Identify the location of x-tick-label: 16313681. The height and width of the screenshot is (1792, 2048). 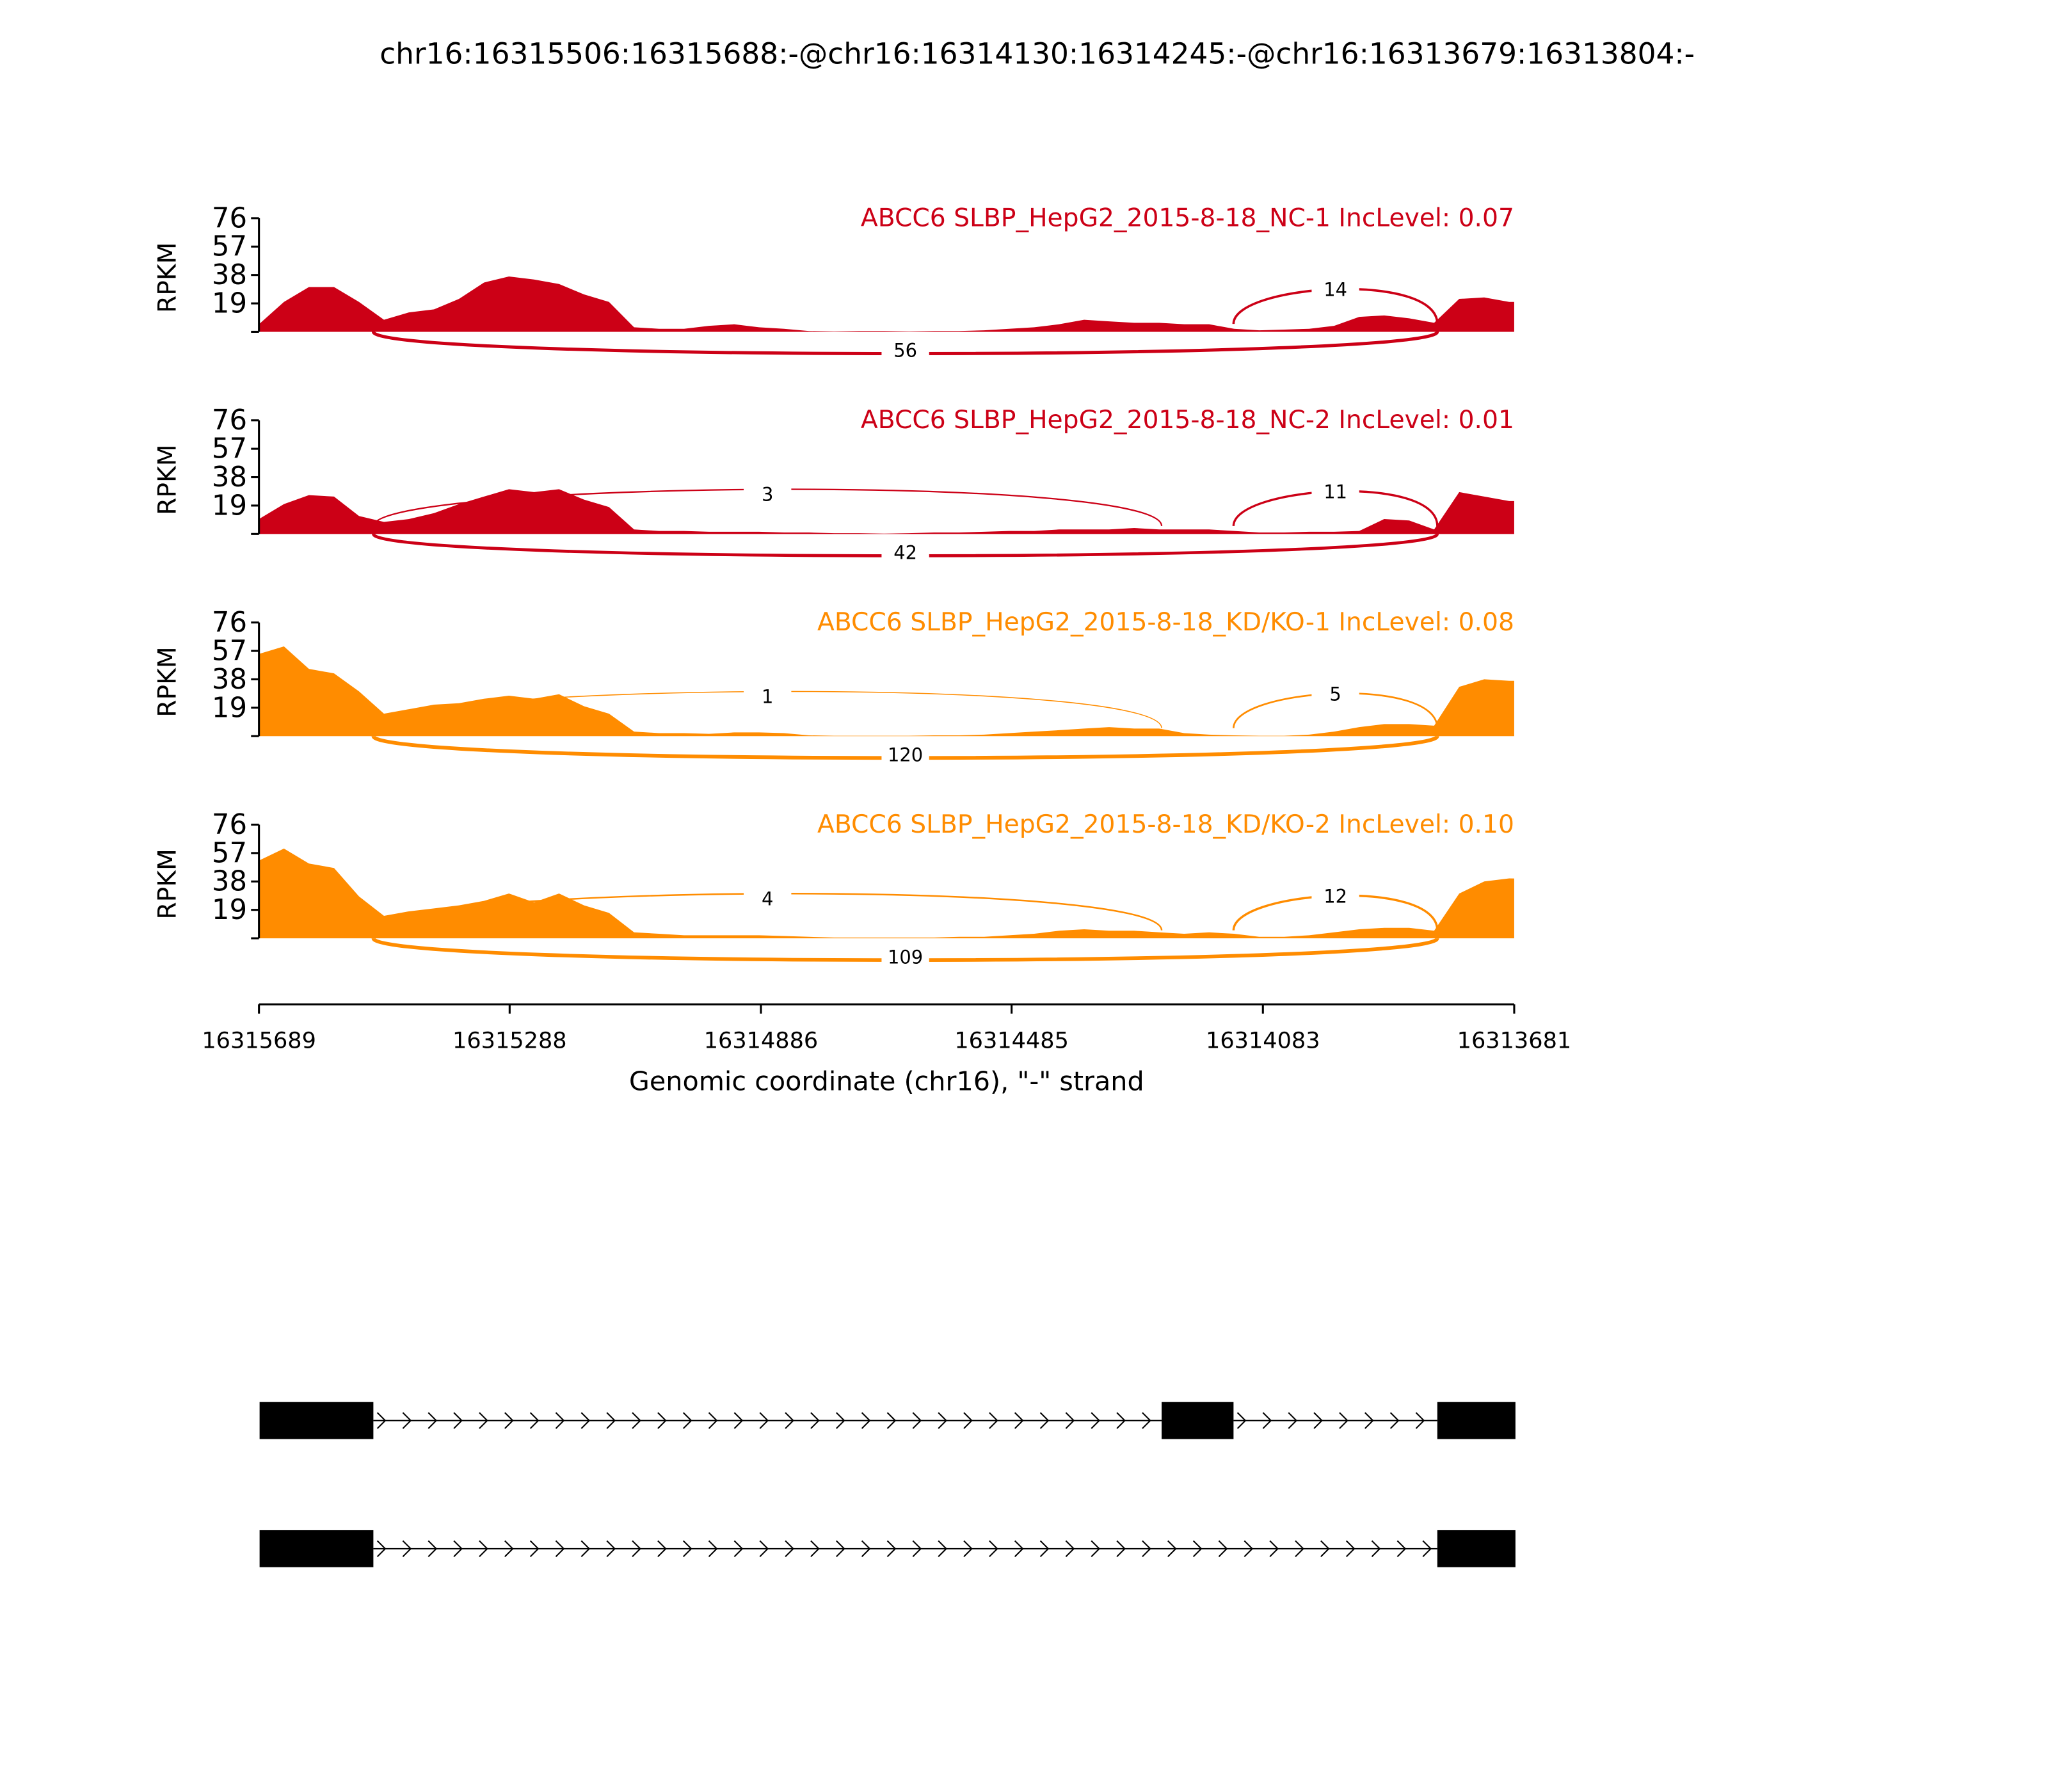
(1514, 1040).